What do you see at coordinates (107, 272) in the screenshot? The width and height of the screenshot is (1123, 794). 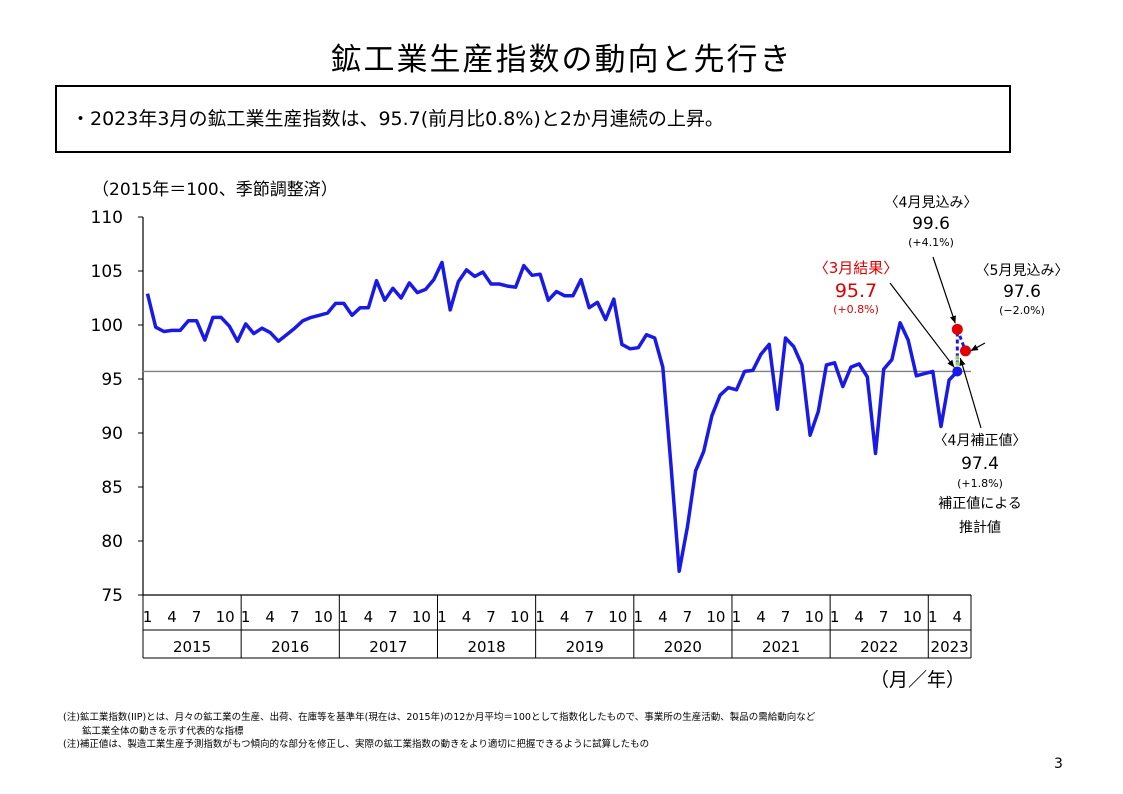 I see `y-tick-label: 105` at bounding box center [107, 272].